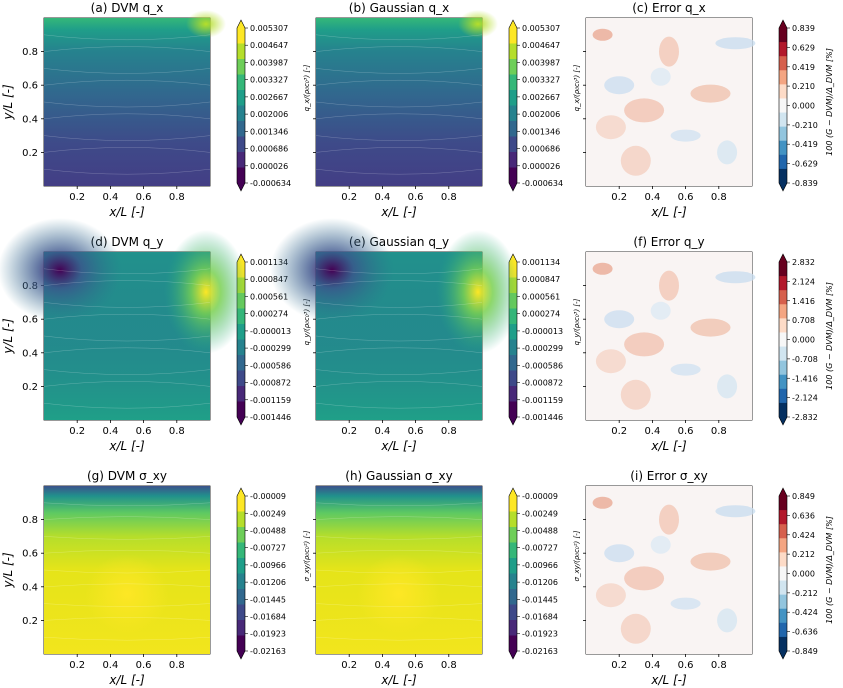 The image size is (843, 688). I want to click on colorbar-tick-label: -0.00488, so click(268, 530).